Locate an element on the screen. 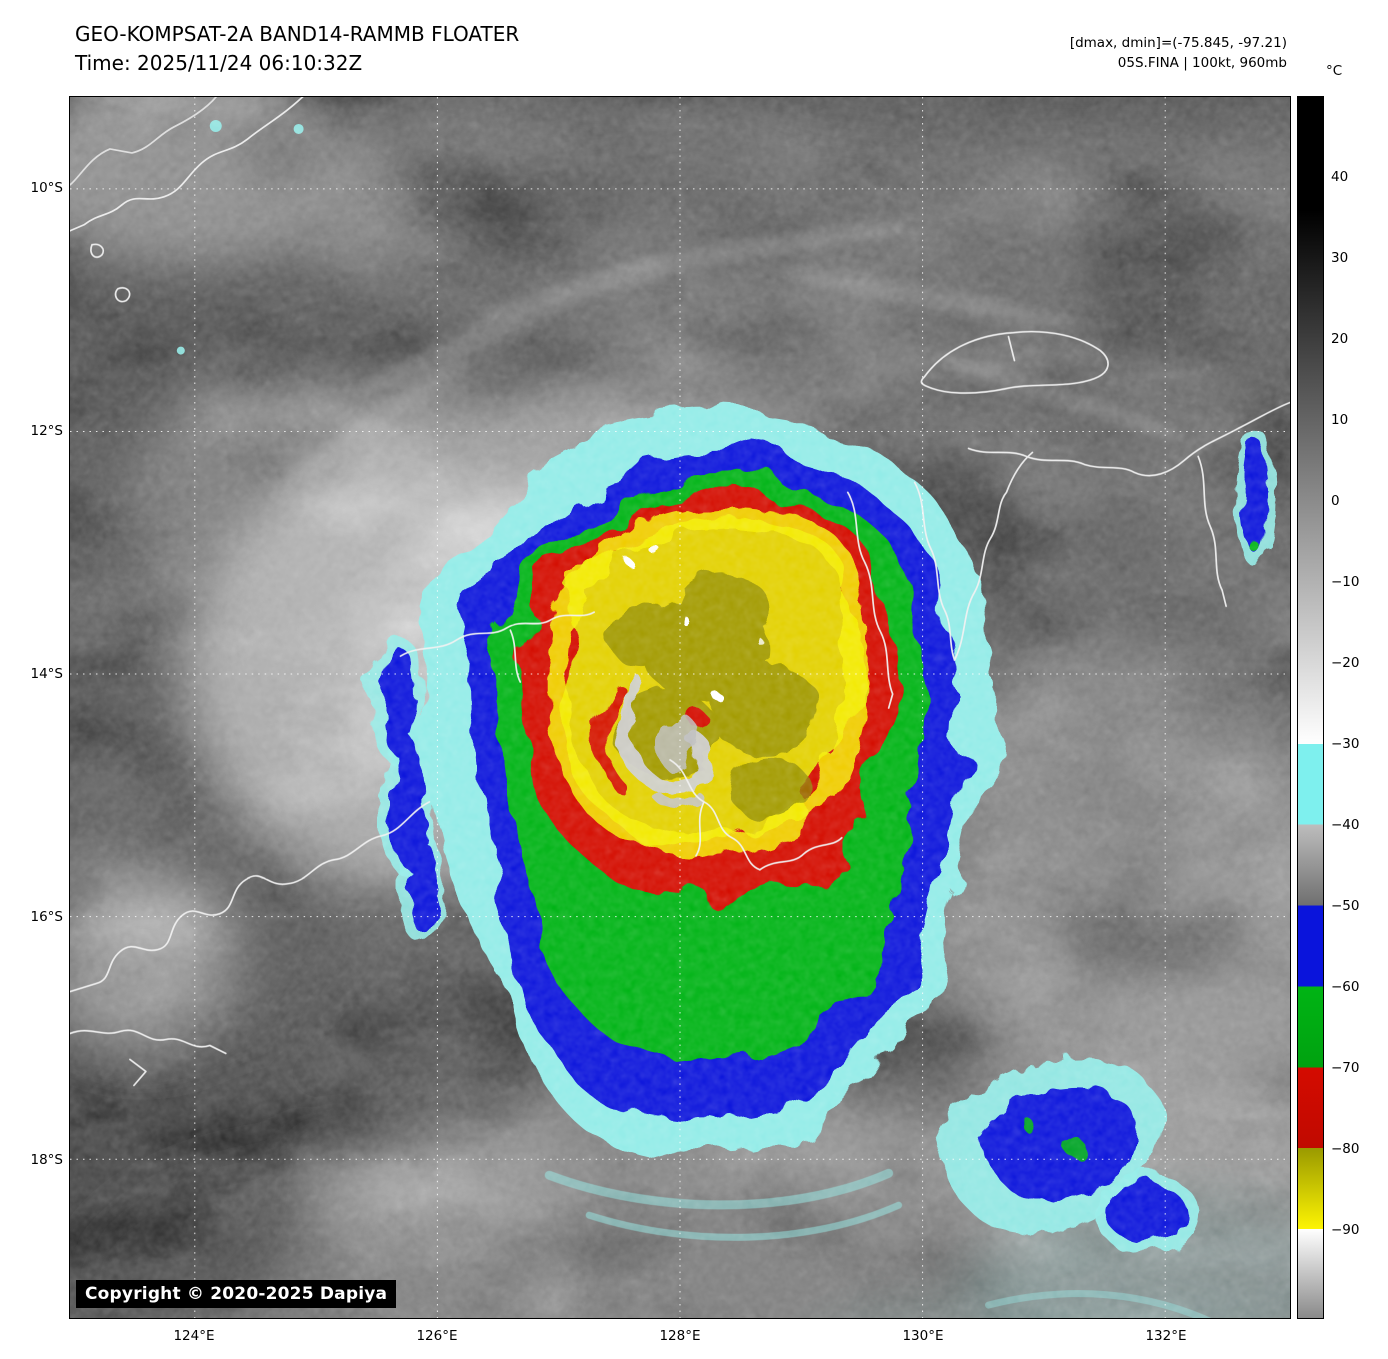  colorbar-tick-label: 30 is located at coordinates (1340, 257).